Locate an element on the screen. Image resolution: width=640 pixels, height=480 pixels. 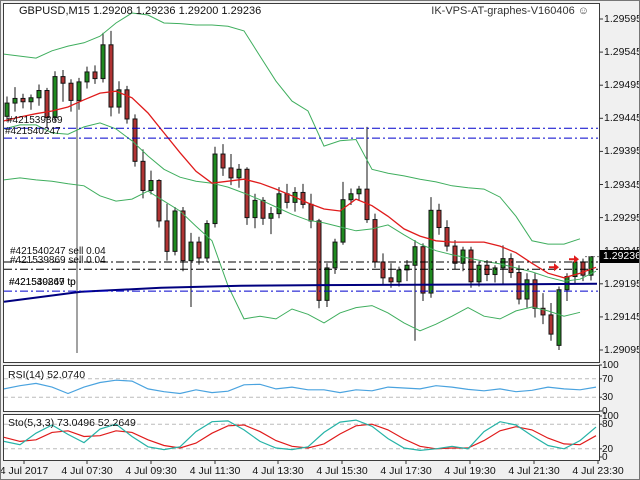
current-price-tag: 1.29236 is located at coordinates (619, 256).